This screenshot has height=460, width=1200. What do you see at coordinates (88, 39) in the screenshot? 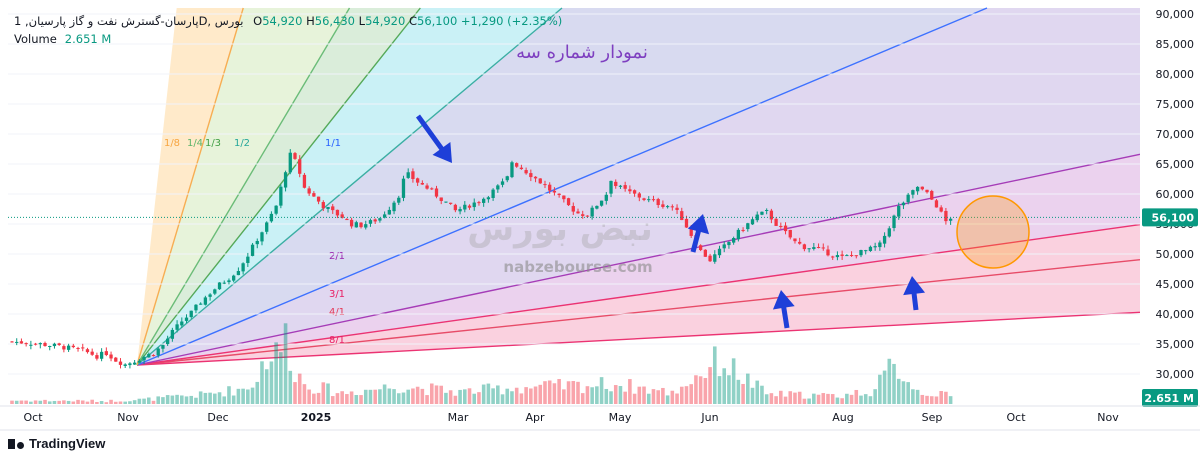
I see `volume-value: 2.651 M` at bounding box center [88, 39].